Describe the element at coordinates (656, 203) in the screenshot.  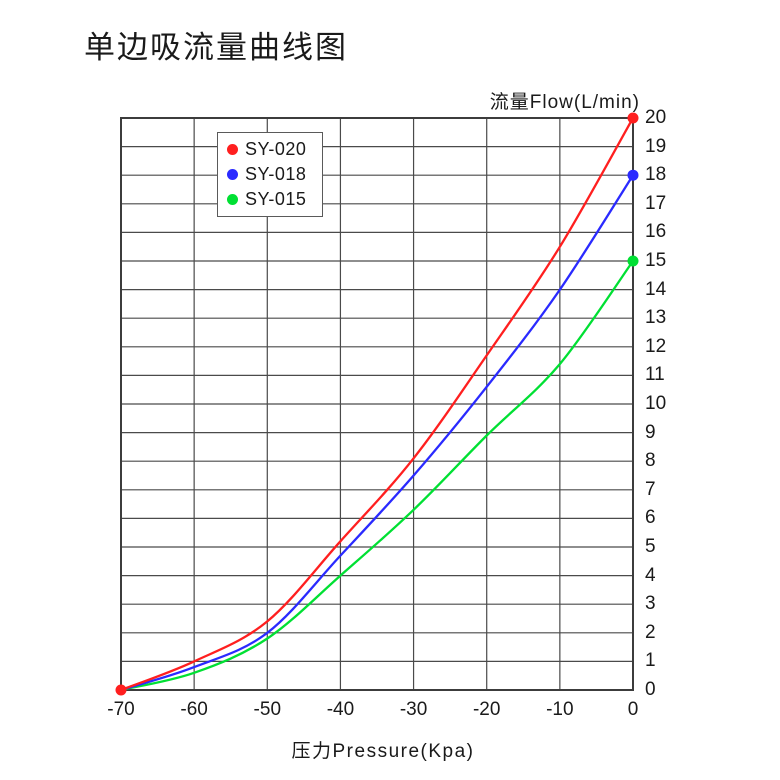
I see `y-tick-label: 17` at that location.